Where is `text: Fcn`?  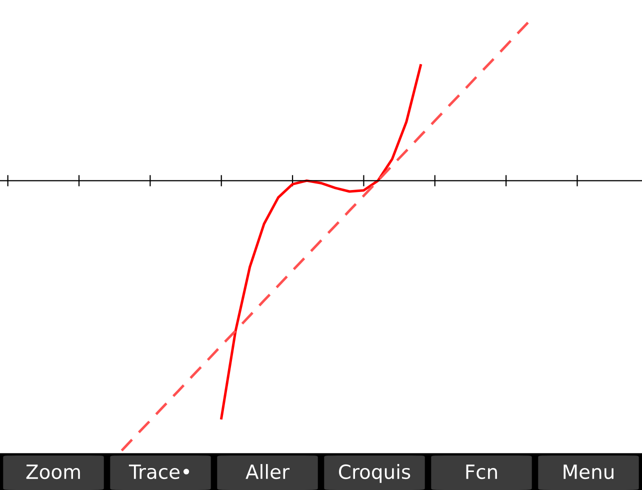 text: Fcn is located at coordinates (481, 472).